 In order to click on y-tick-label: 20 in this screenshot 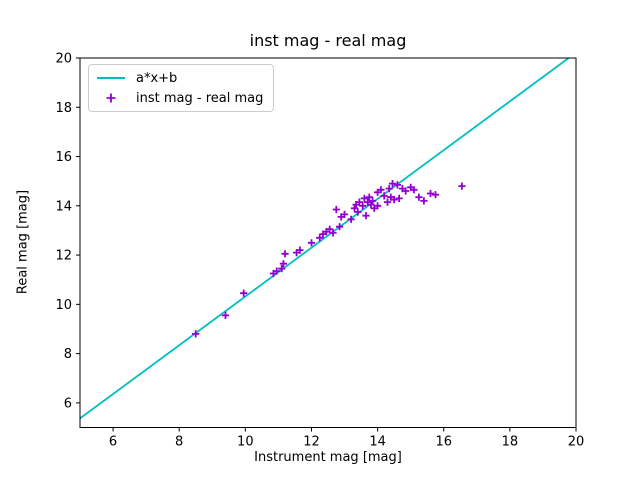, I will do `click(63, 59)`.